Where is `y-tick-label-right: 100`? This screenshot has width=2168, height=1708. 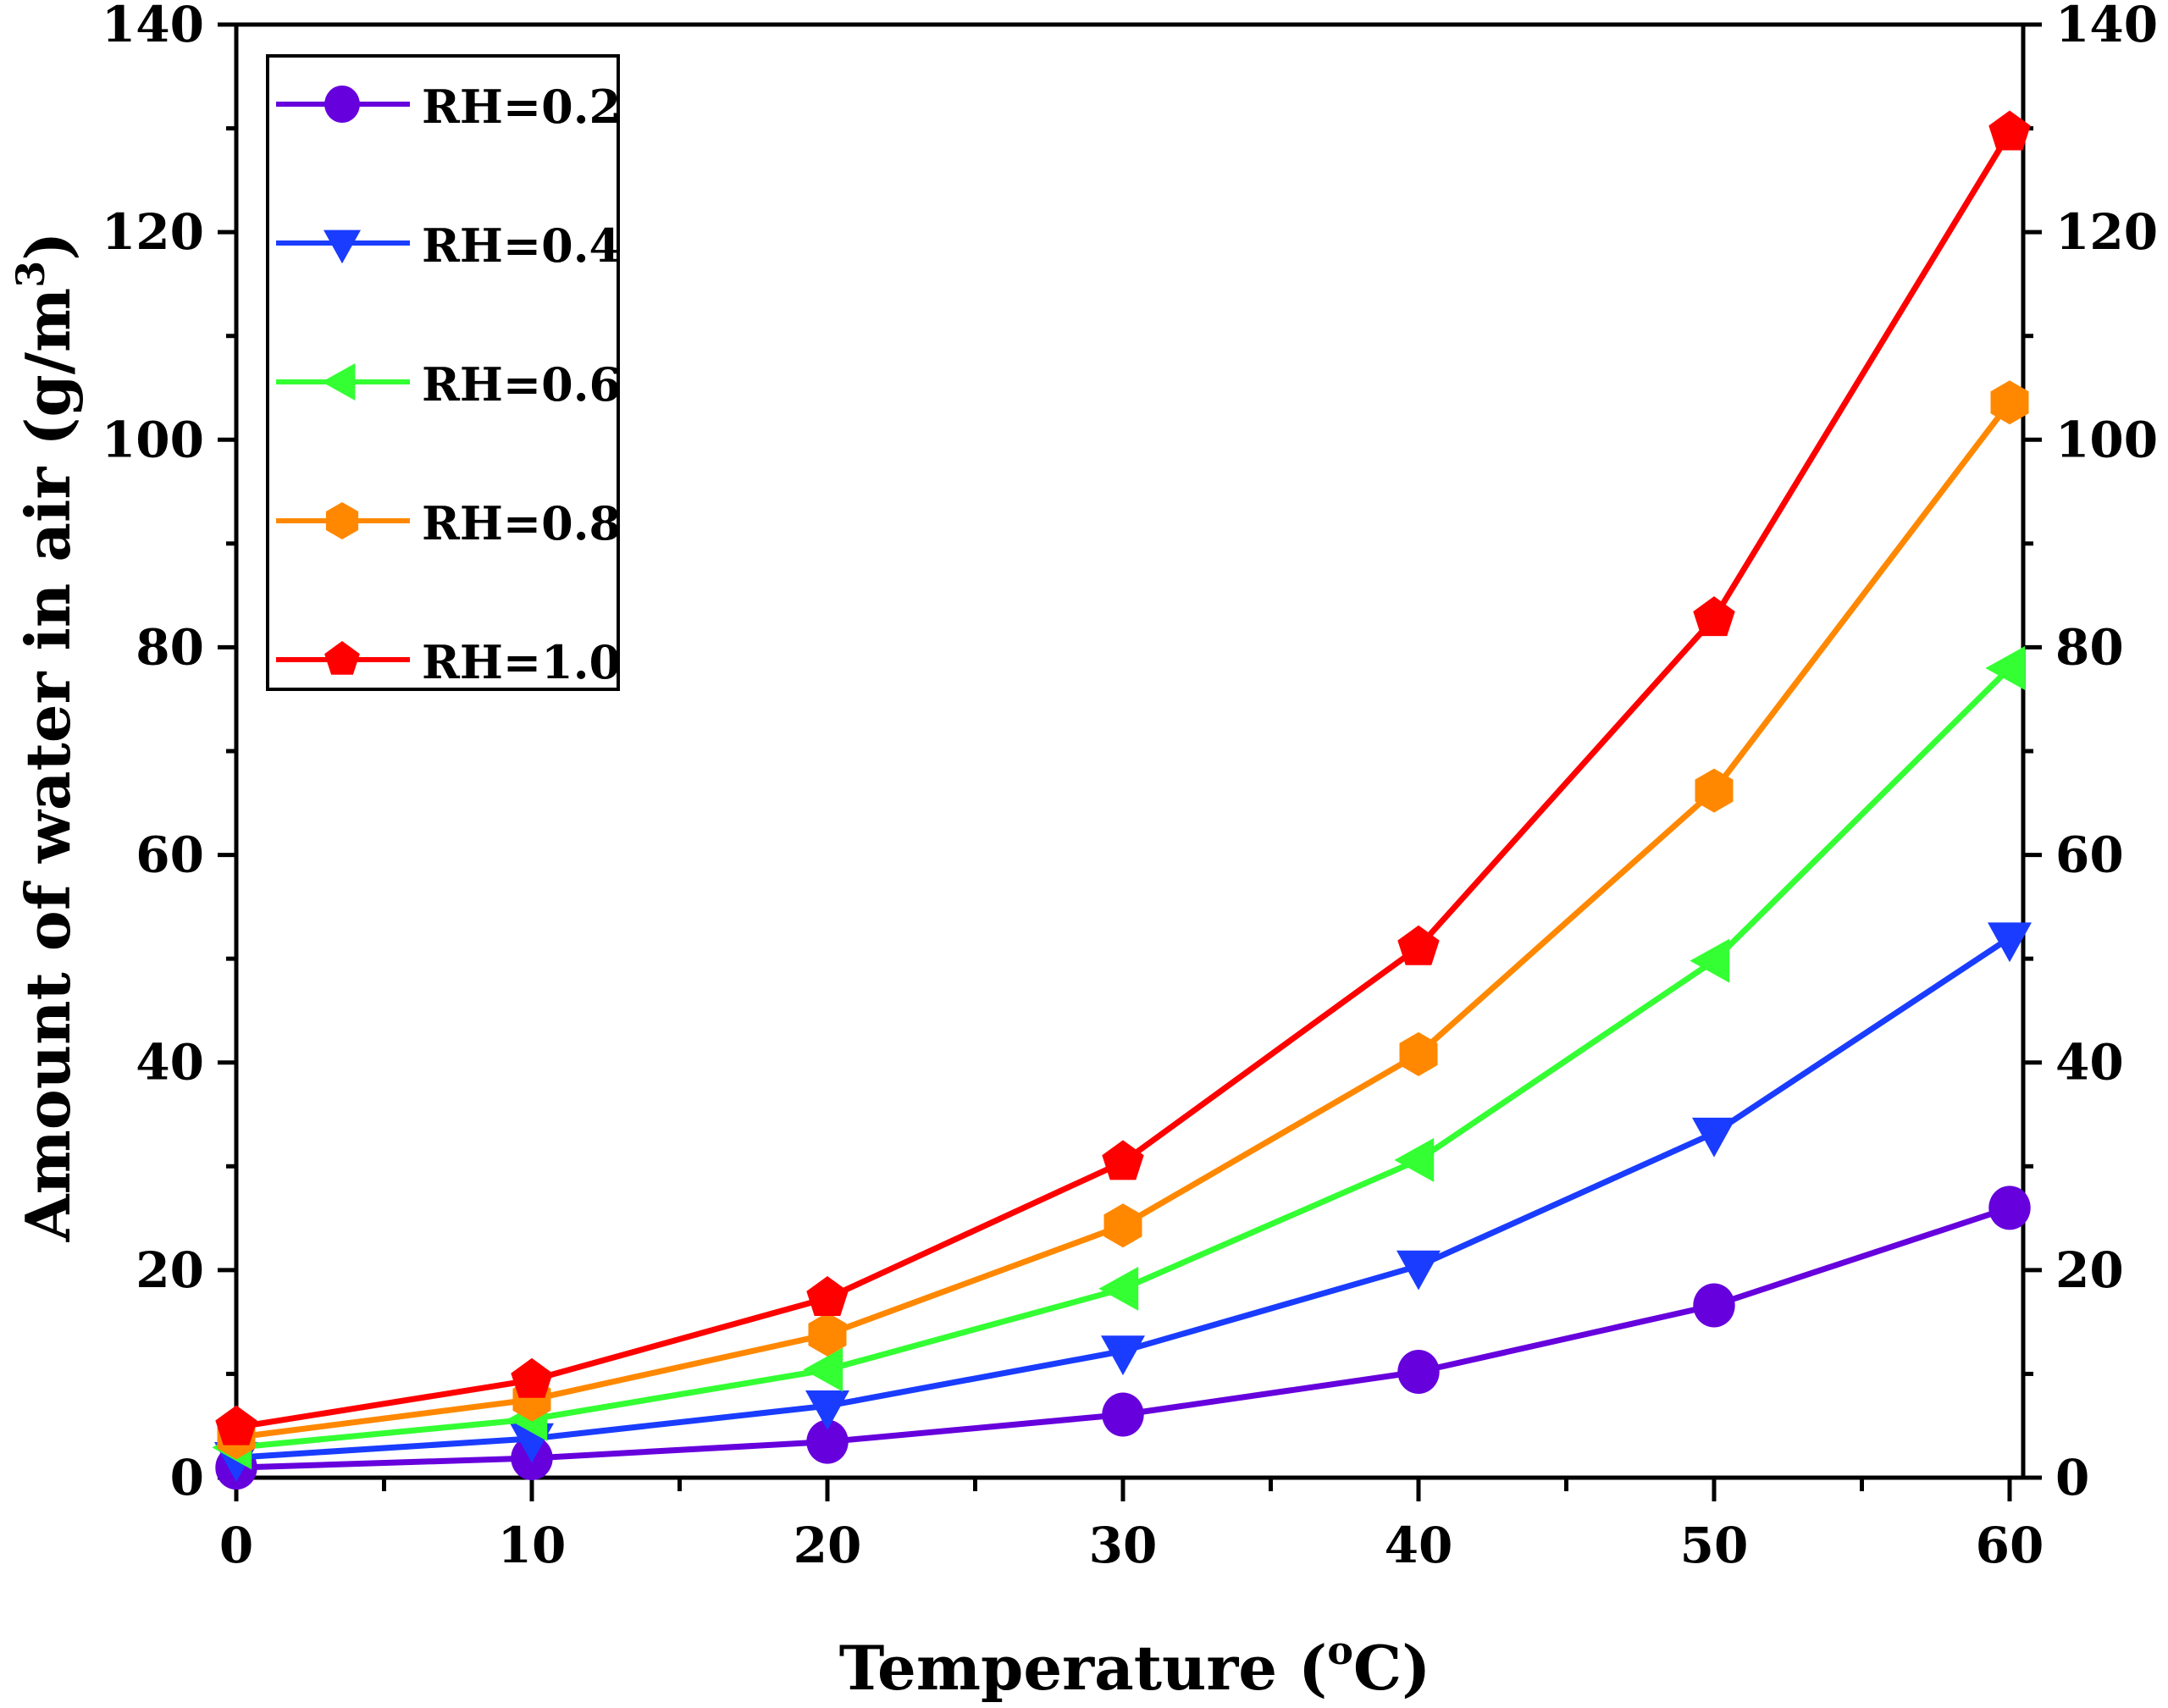
y-tick-label-right: 100 is located at coordinates (2106, 439).